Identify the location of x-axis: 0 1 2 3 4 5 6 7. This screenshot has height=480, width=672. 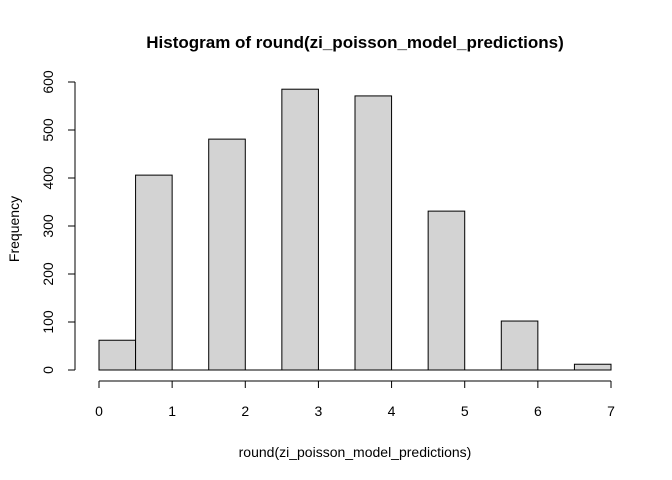
(355, 399).